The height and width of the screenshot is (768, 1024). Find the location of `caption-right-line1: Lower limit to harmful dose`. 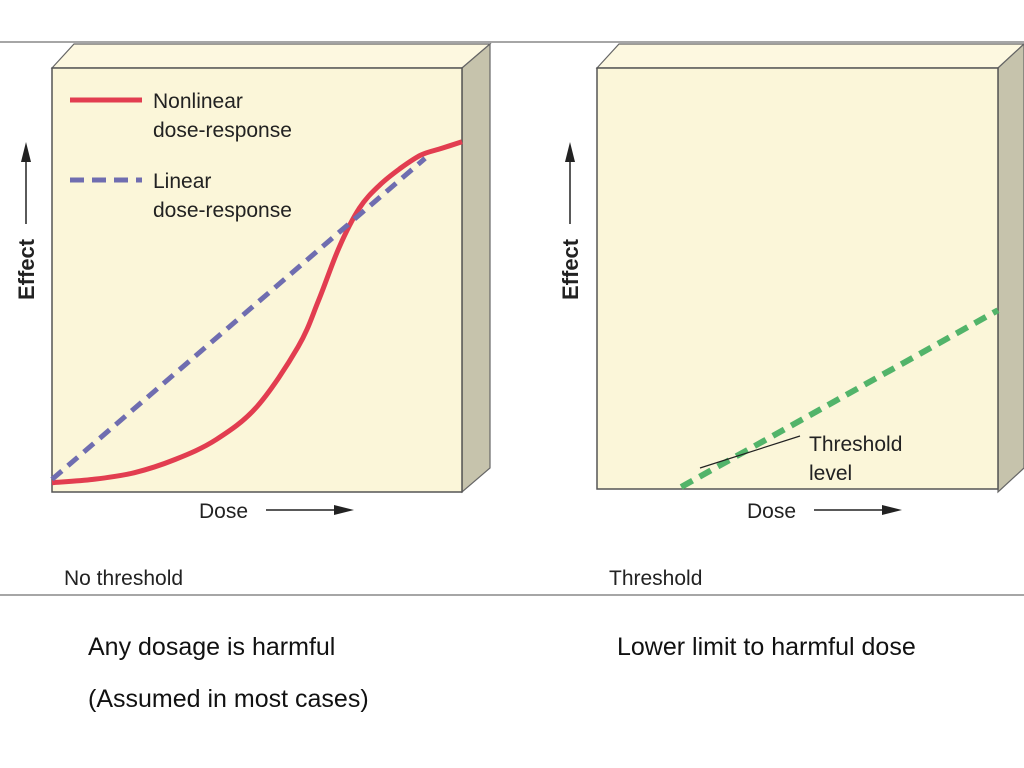

caption-right-line1: Lower limit to harmful dose is located at coordinates (766, 647).